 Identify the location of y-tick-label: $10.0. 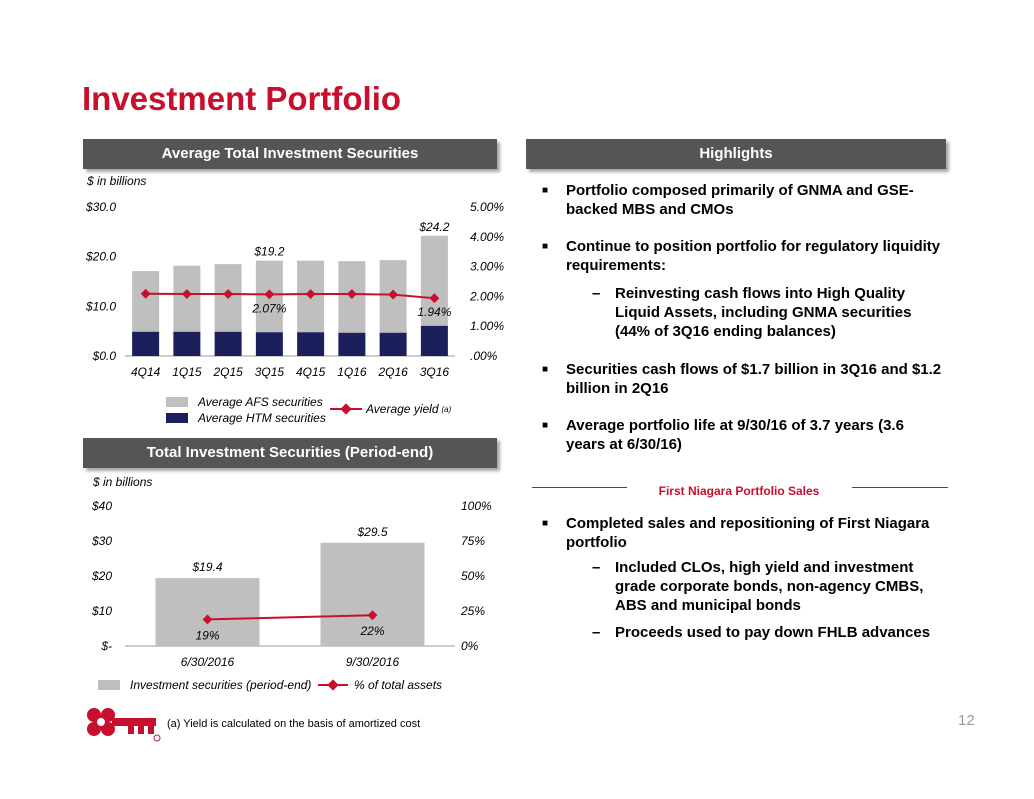
(100, 306).